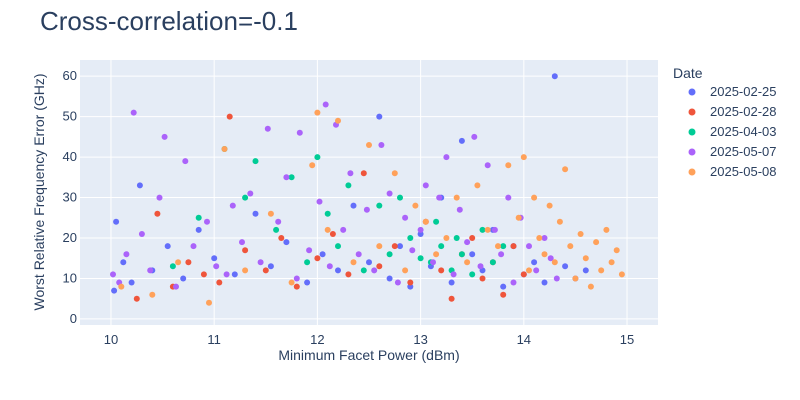  Describe the element at coordinates (688, 73) in the screenshot. I see `legend-title: Date` at that location.